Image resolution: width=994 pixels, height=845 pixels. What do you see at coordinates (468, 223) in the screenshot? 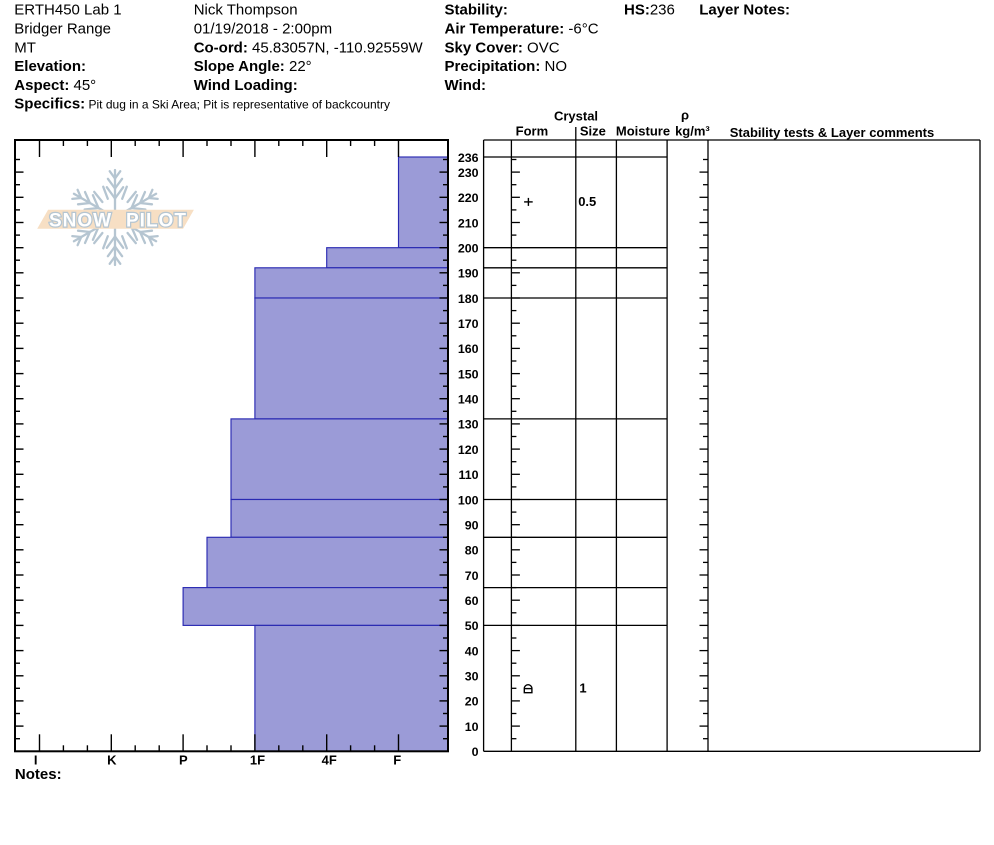
I see `svg-text: 210` at bounding box center [468, 223].